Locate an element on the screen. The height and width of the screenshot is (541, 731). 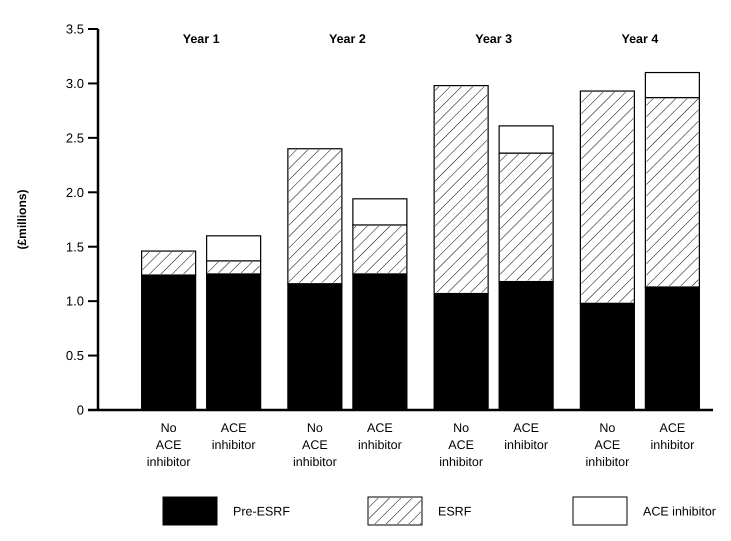
y-axis-title: (£millions) is located at coordinates (22, 219).